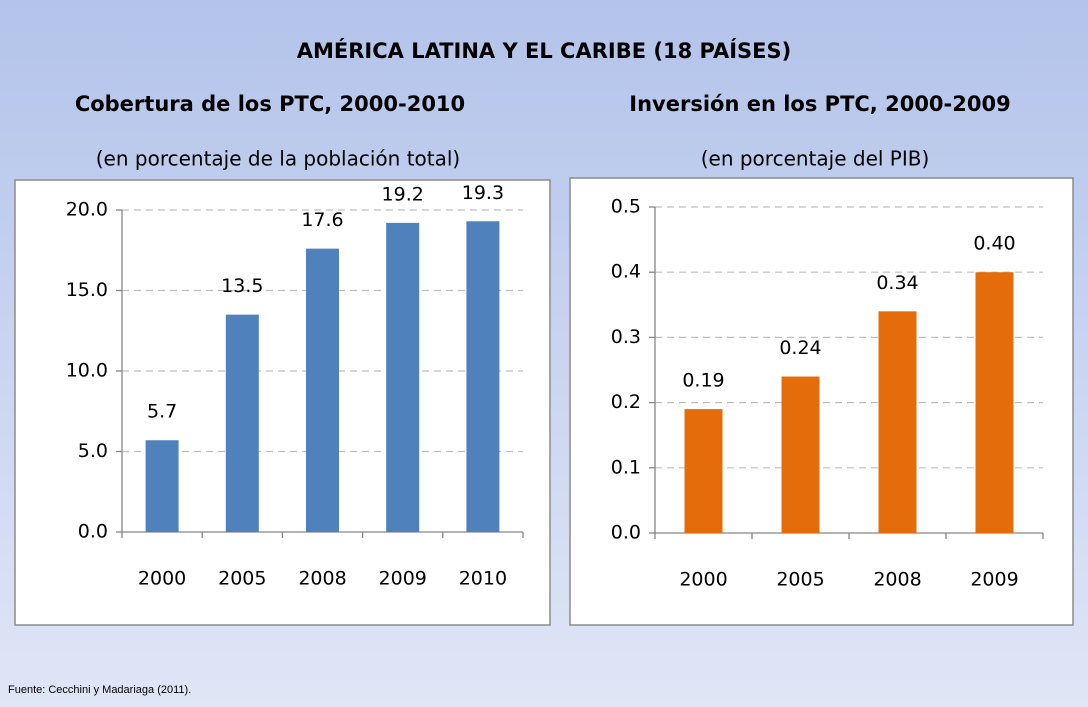  Describe the element at coordinates (626, 467) in the screenshot. I see `y-tick-label: 0.1` at that location.